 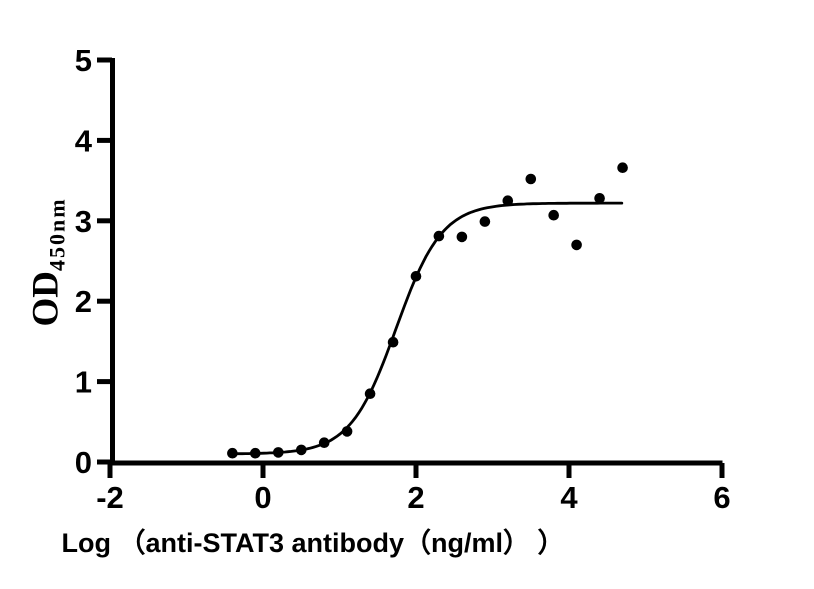 I want to click on y-tick-label: 4, so click(x=84, y=140).